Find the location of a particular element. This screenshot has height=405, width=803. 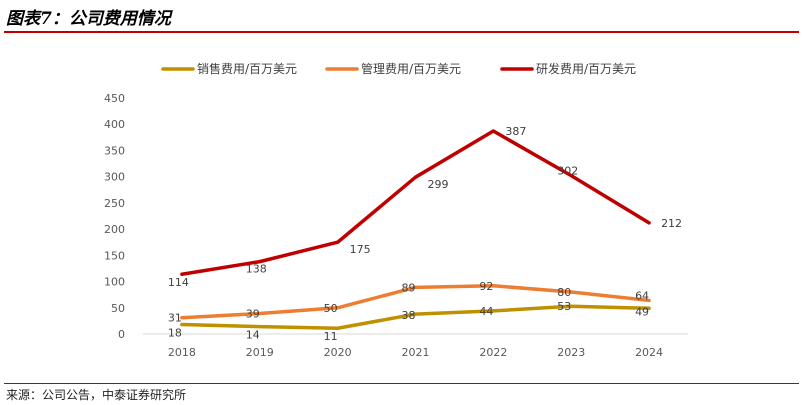

data-label: 53 is located at coordinates (564, 306).